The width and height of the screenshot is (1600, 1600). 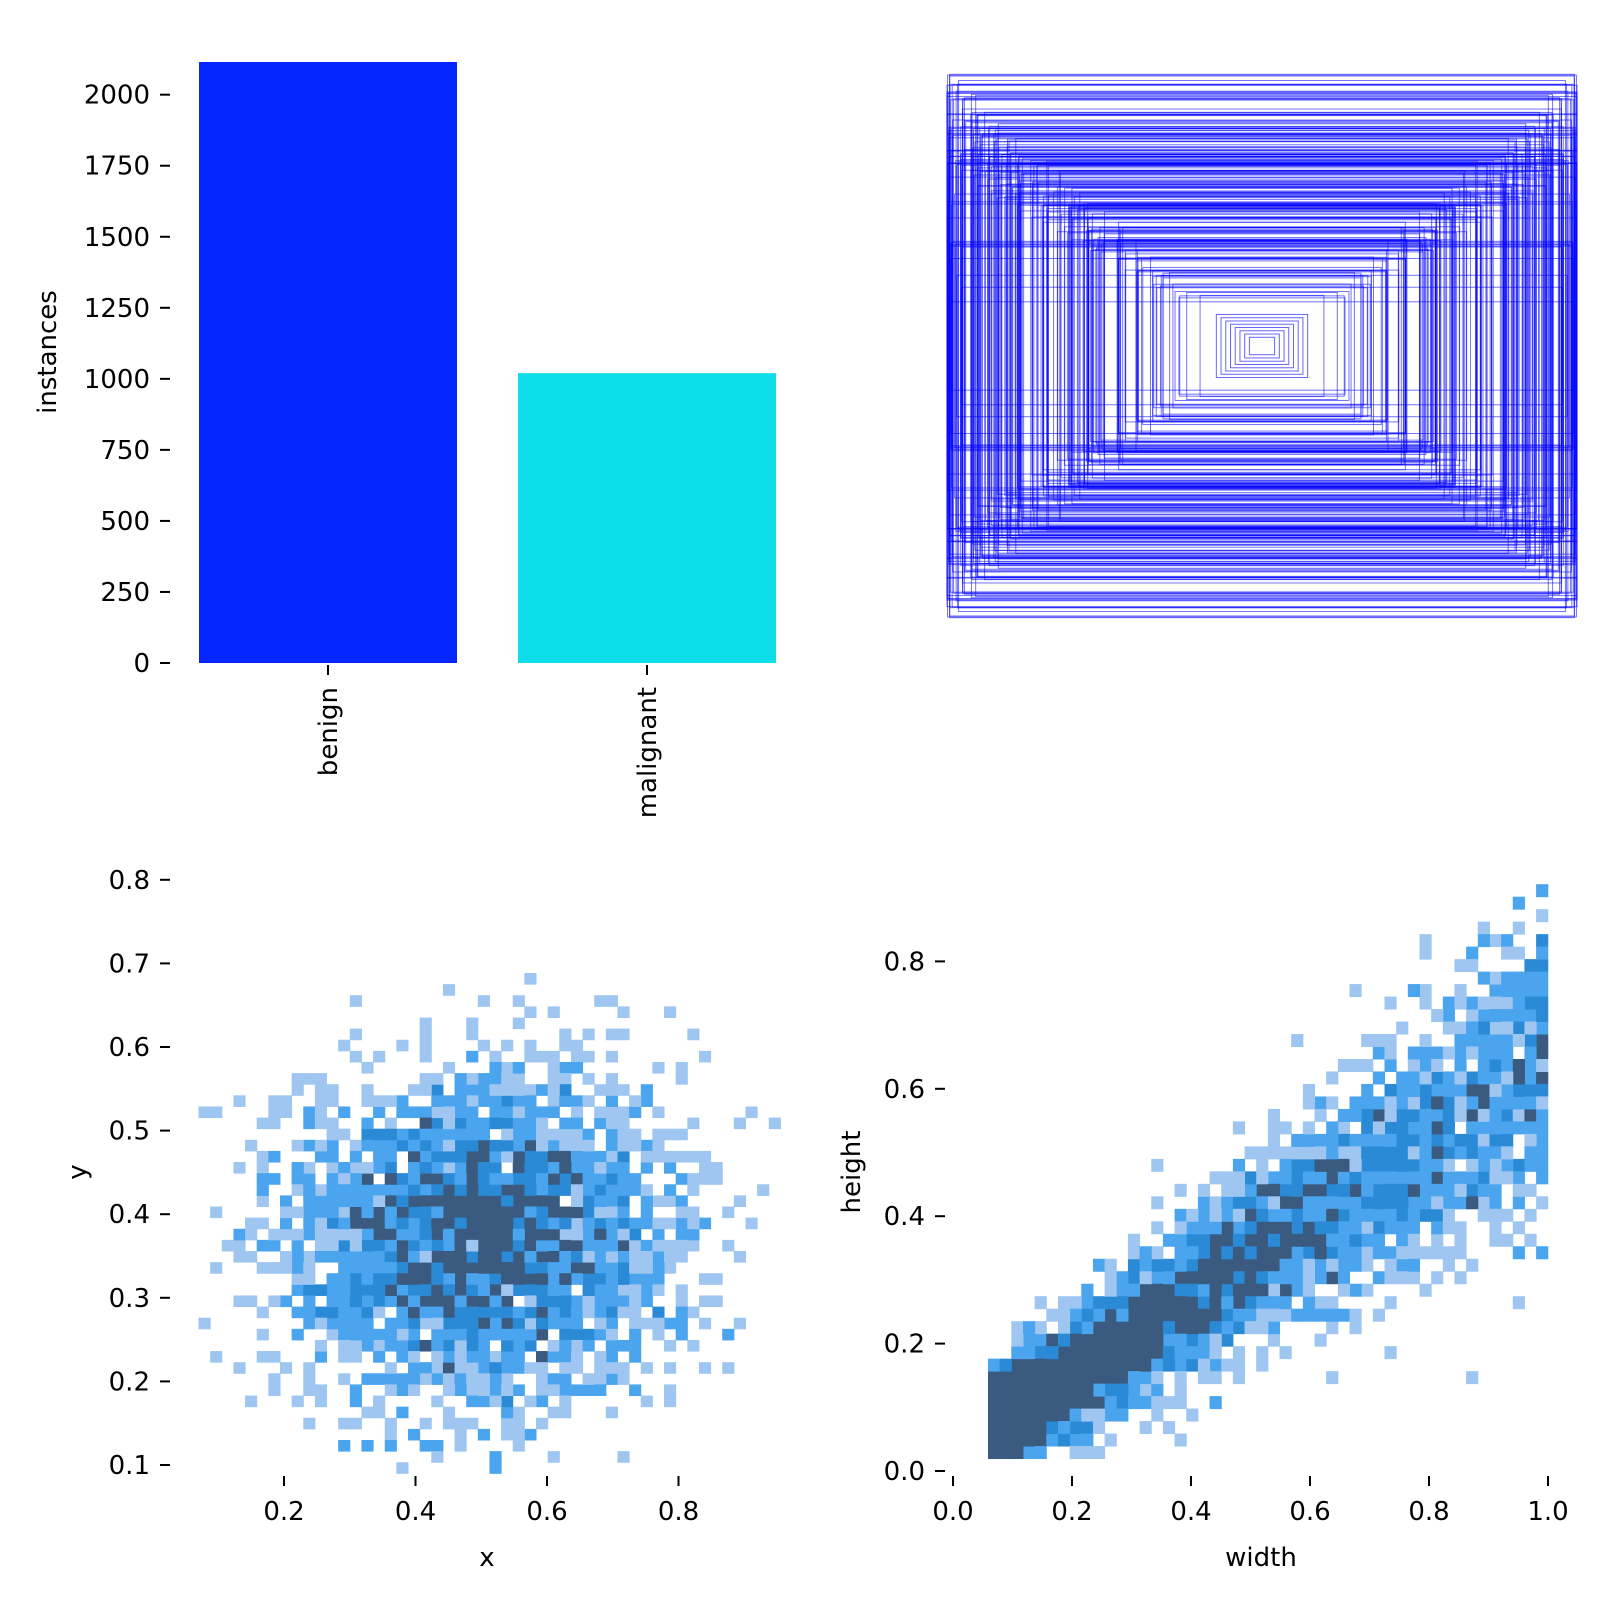 What do you see at coordinates (283, 1512) in the screenshot?
I see `x-tick-label: 0.2` at bounding box center [283, 1512].